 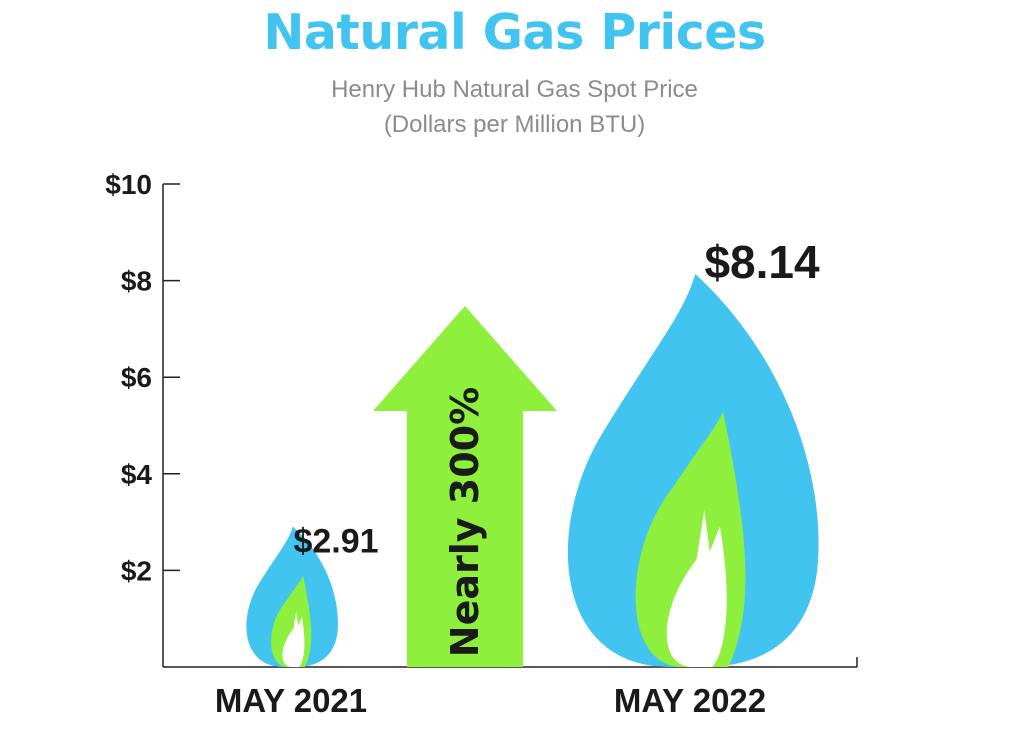 I want to click on value-label: $8.14, so click(x=762, y=262).